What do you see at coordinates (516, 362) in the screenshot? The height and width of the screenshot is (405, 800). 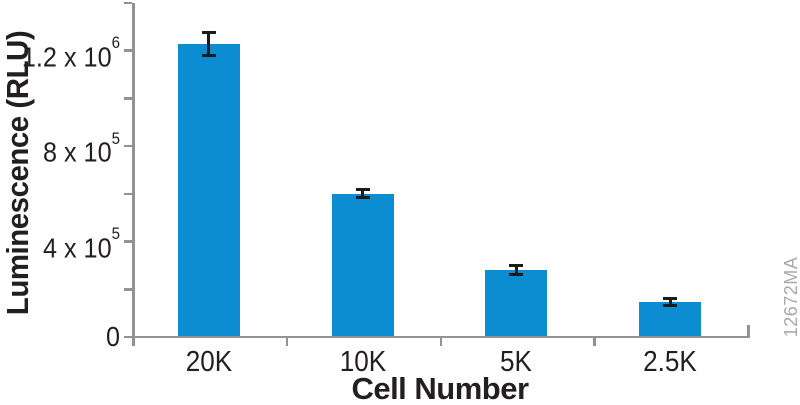 I see `x-tick-label: 5K` at bounding box center [516, 362].